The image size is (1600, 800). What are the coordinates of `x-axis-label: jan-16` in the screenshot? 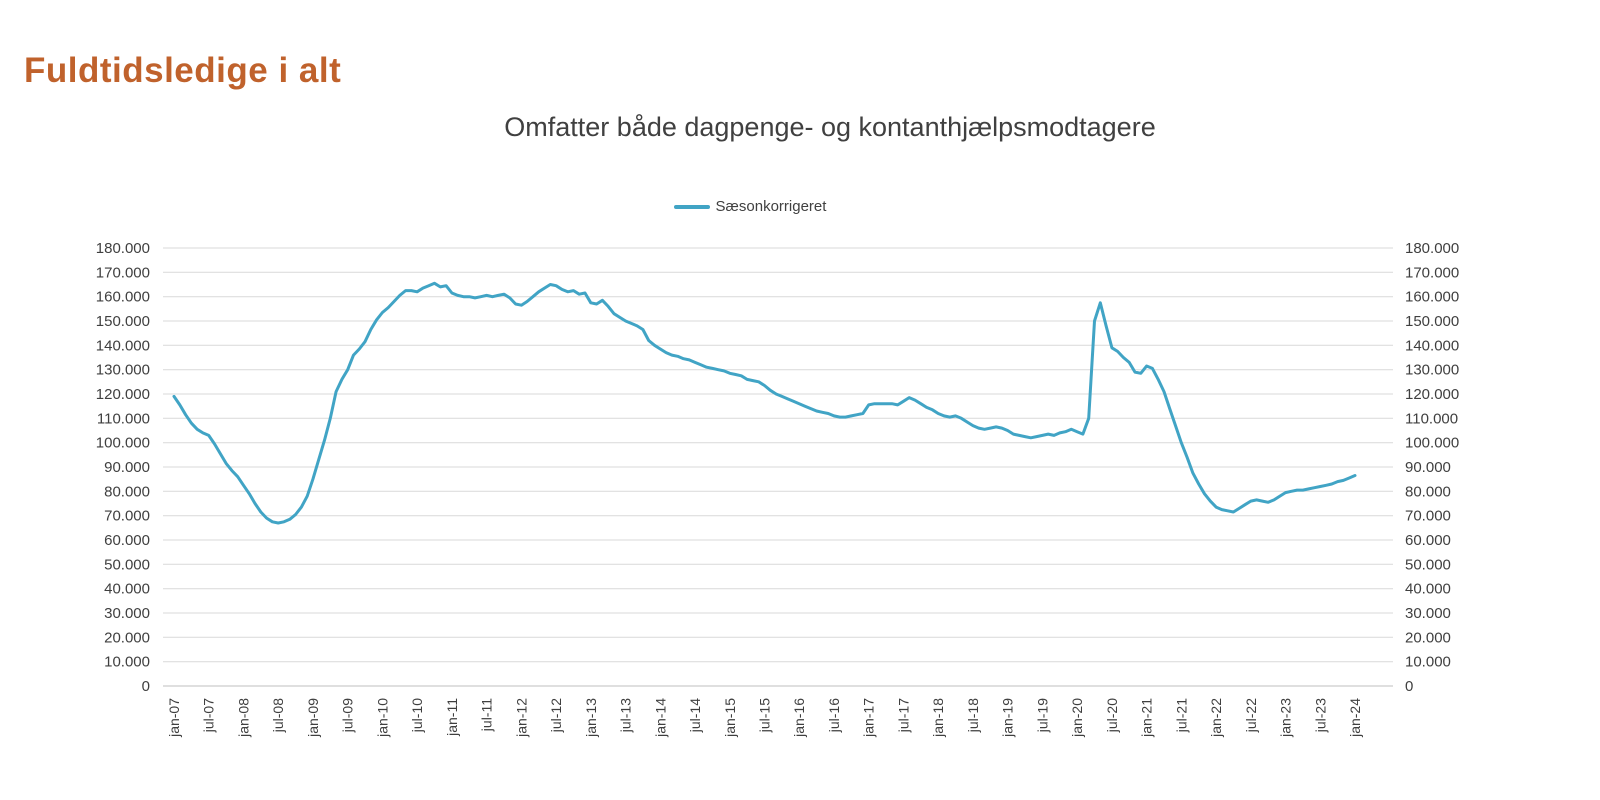 It's located at (799, 718).